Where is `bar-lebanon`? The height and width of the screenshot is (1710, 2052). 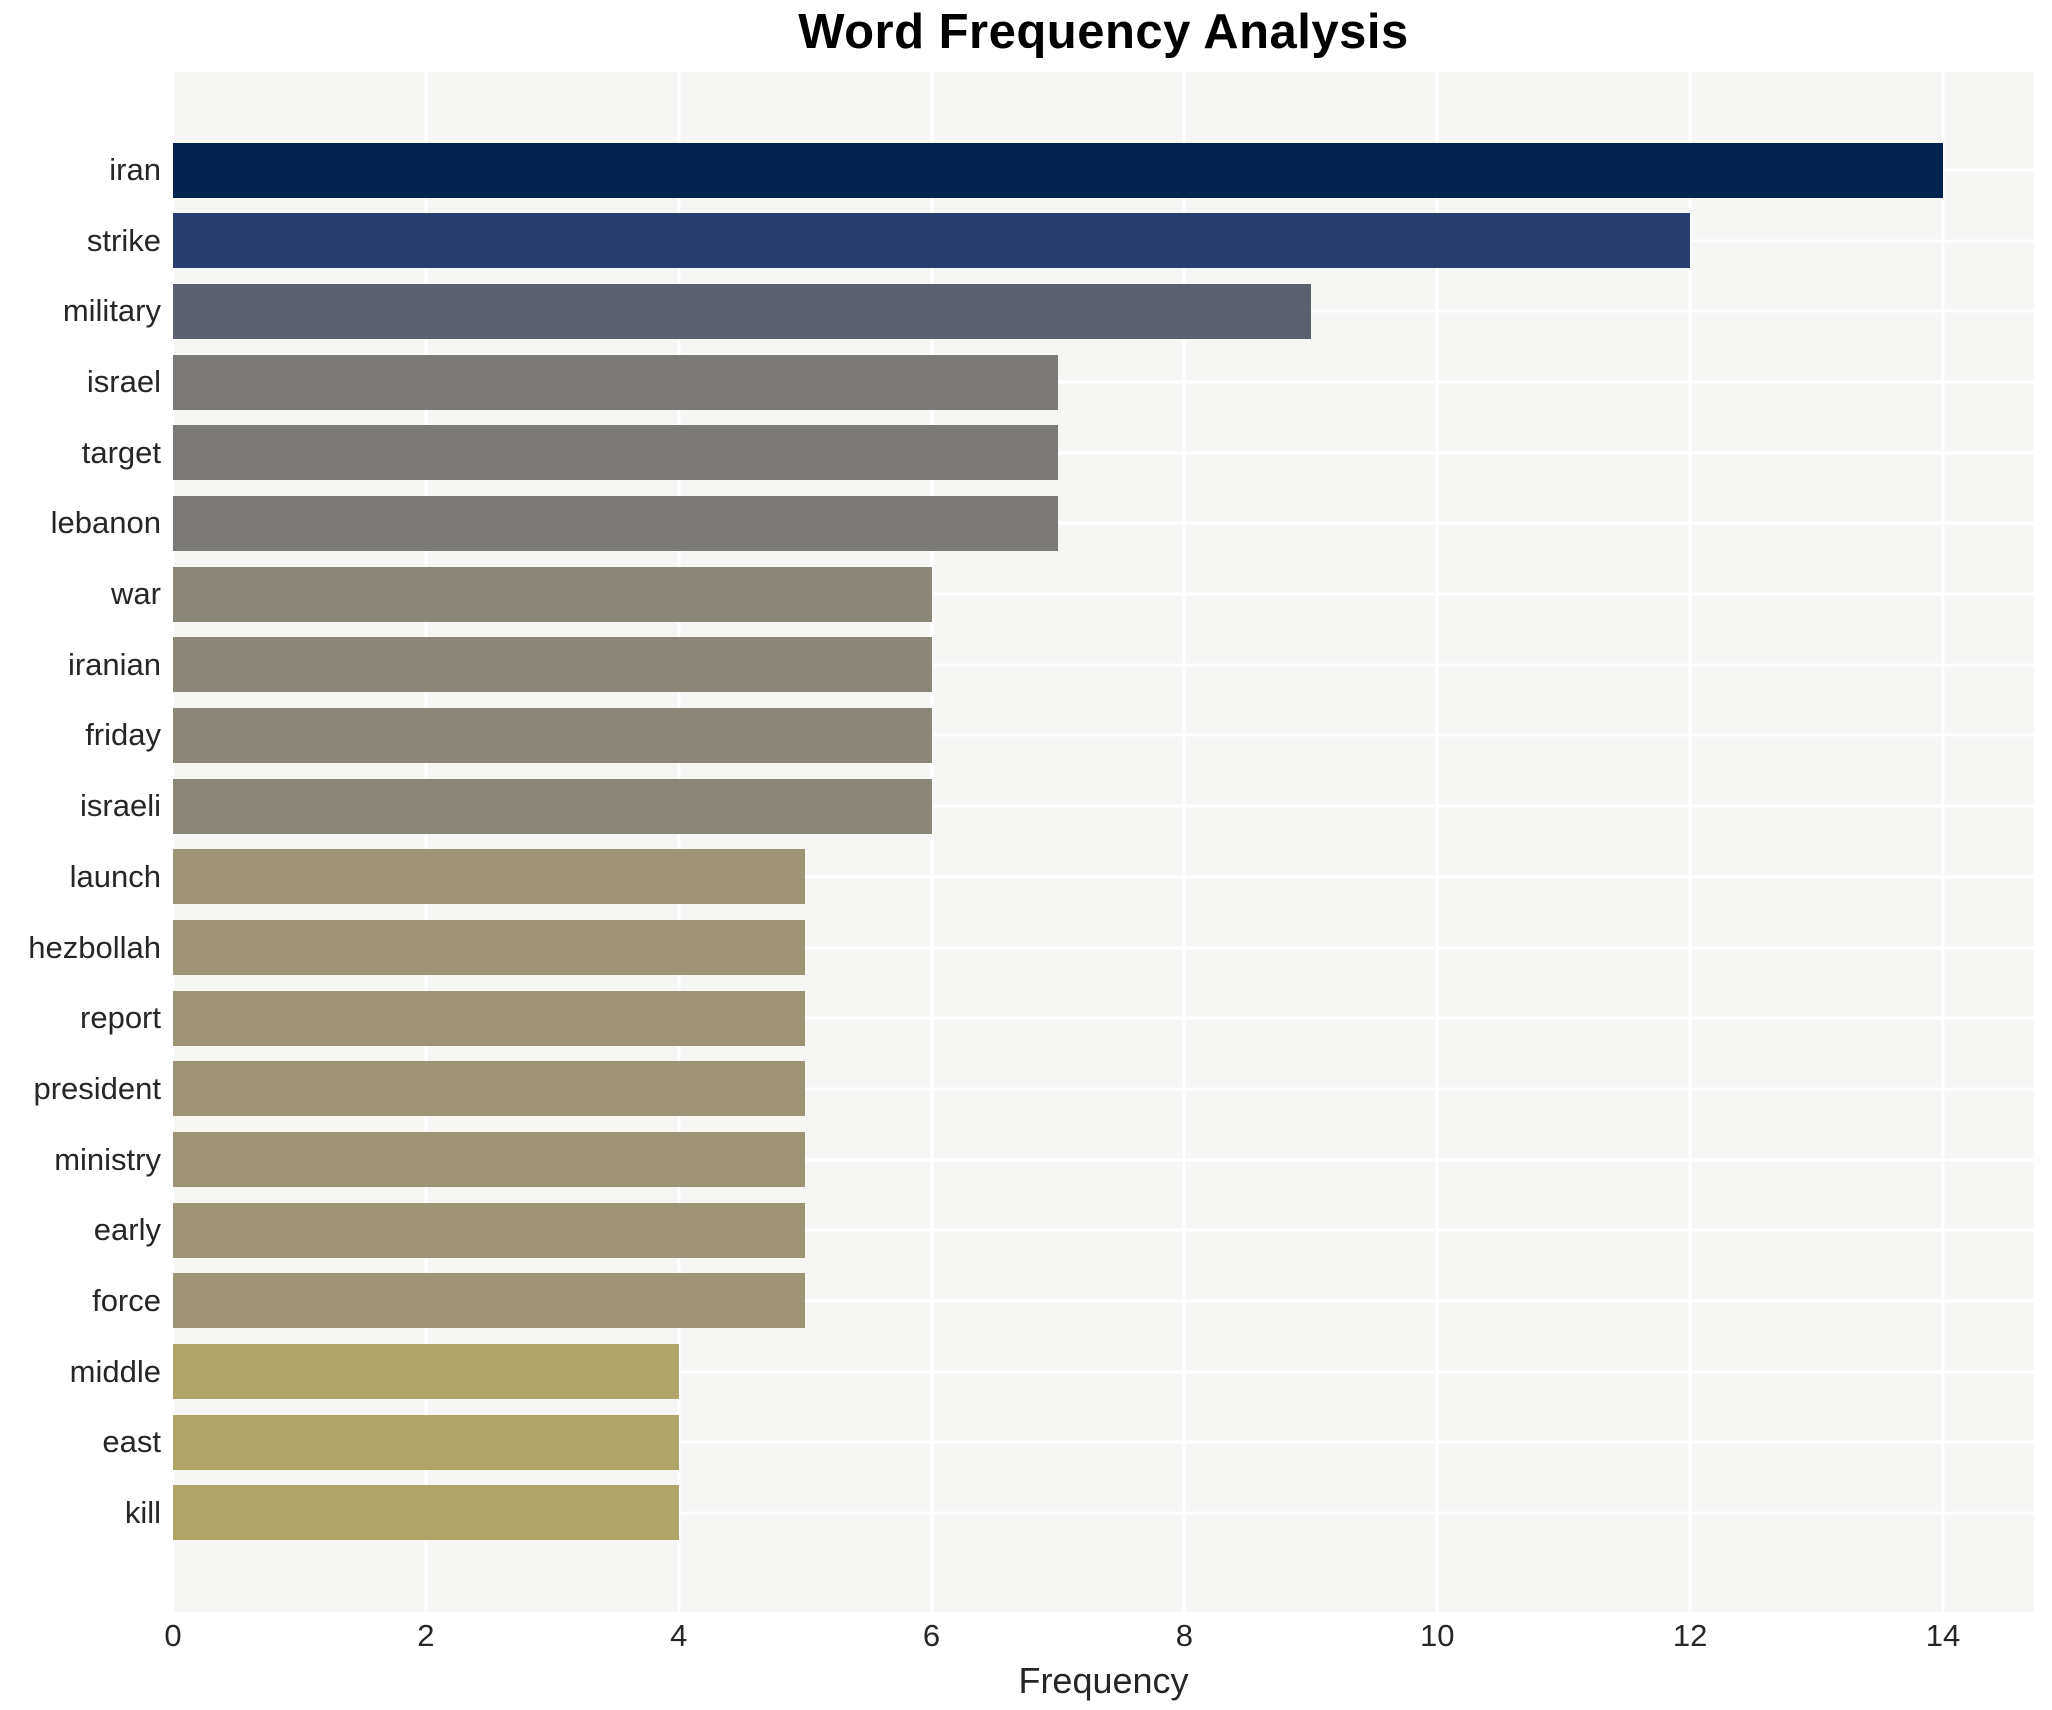 bar-lebanon is located at coordinates (615, 523).